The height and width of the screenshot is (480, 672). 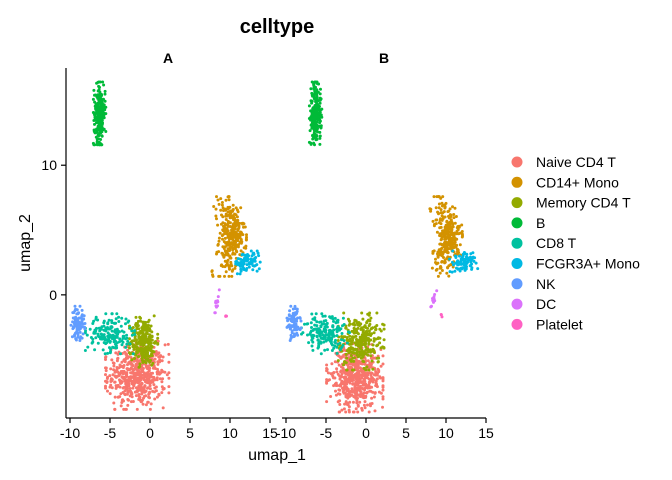 I want to click on chart-title: celltype, so click(x=277, y=27).